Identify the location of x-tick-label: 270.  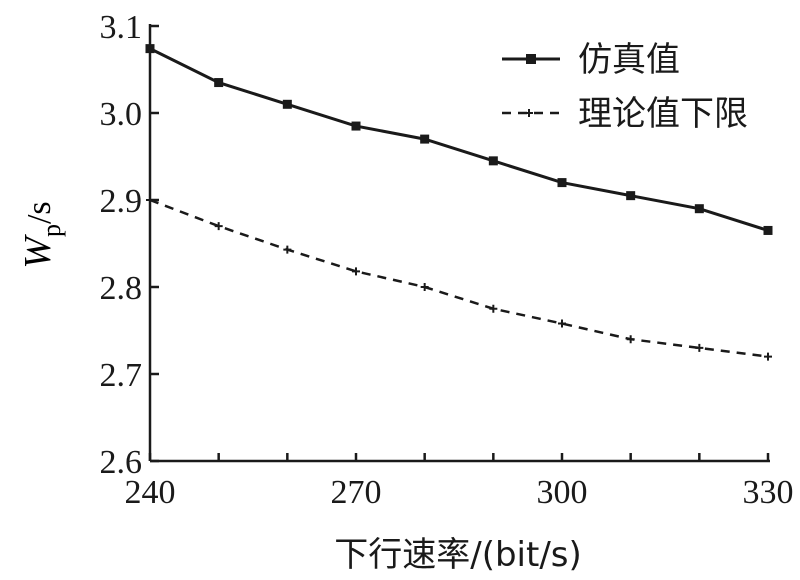
(356, 492).